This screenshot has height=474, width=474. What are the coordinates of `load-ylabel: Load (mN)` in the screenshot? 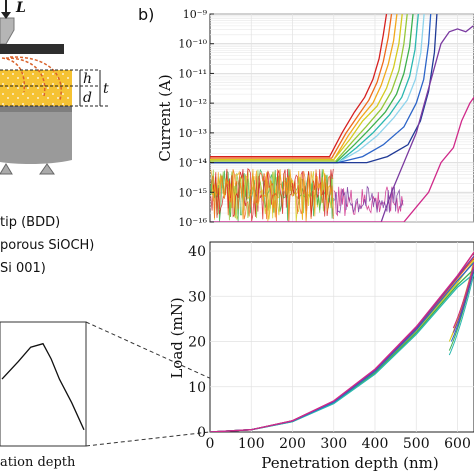 It's located at (177, 337).